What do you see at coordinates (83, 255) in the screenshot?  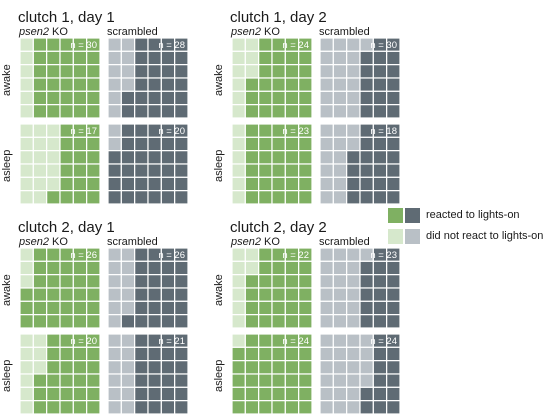 I see `n-label: n = 26` at bounding box center [83, 255].